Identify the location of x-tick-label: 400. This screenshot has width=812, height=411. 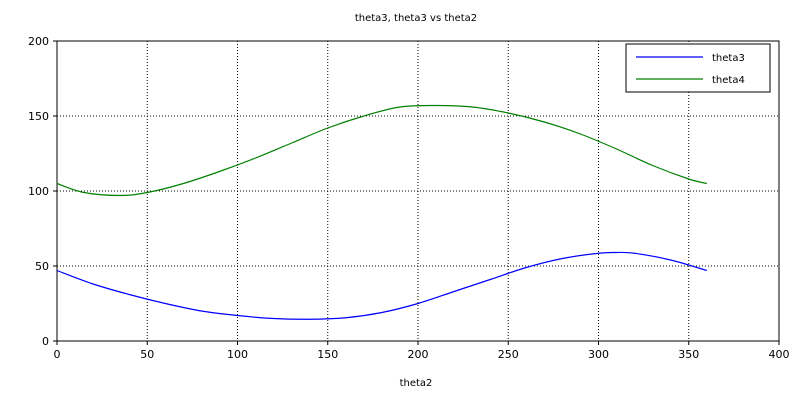
(779, 354).